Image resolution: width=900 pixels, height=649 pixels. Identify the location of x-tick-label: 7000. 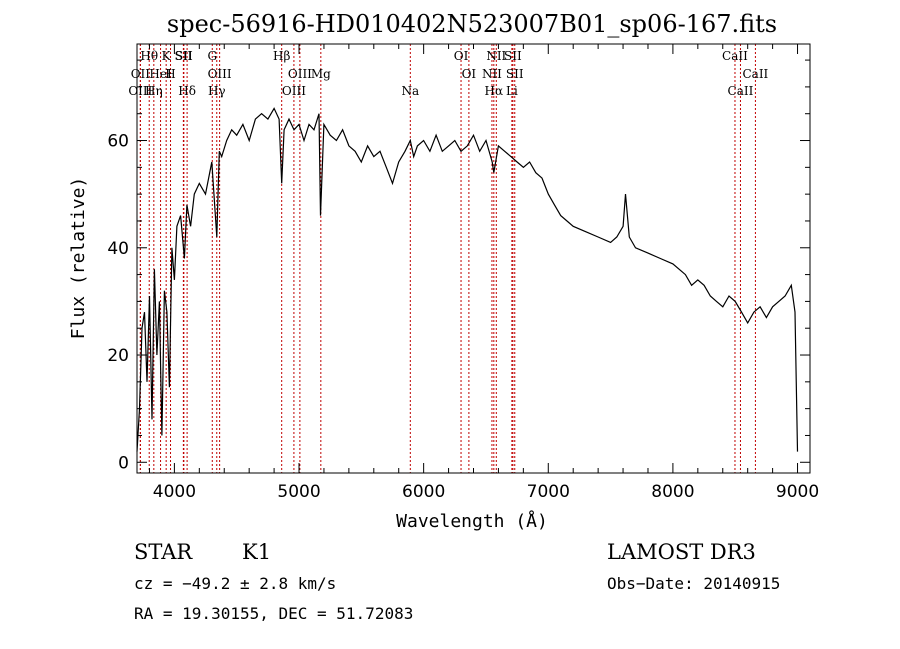
(548, 492).